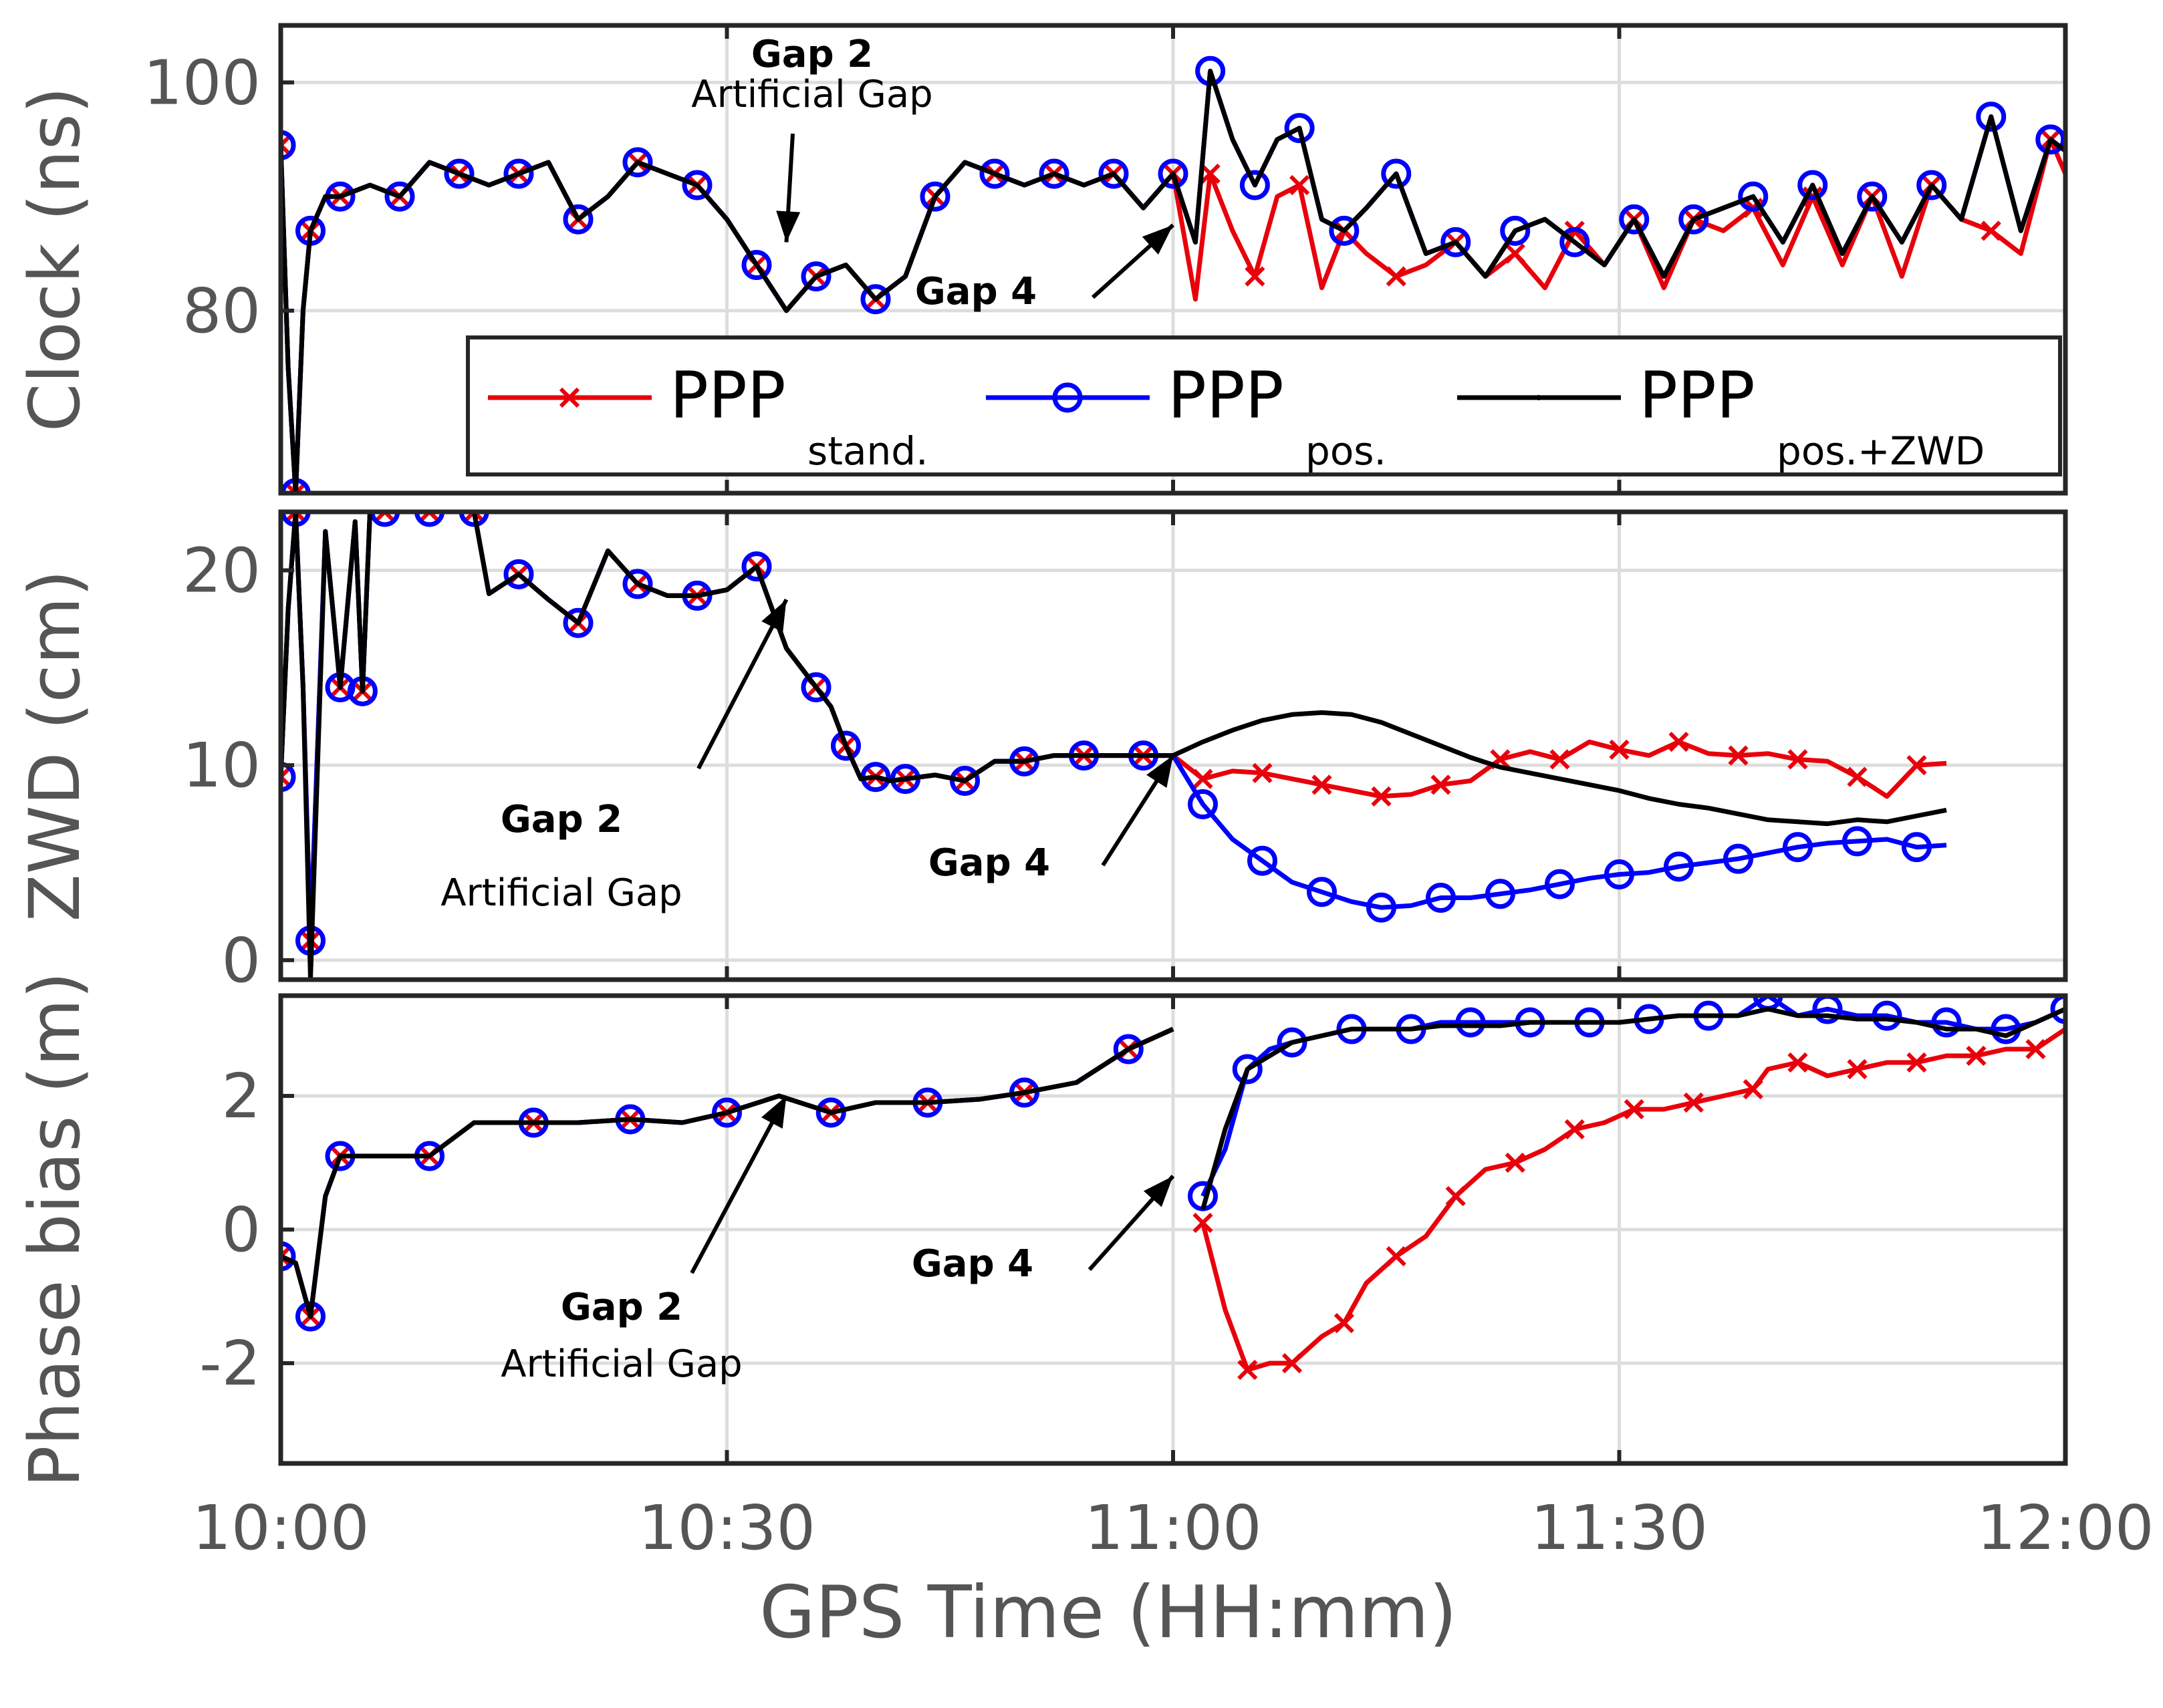  I want to click on zwd-annotation-title: Gap 4, so click(989, 863).